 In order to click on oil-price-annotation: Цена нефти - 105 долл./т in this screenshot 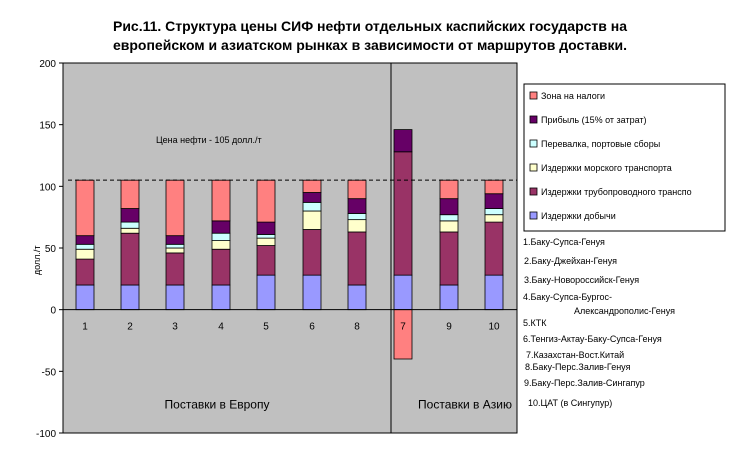, I will do `click(209, 140)`.